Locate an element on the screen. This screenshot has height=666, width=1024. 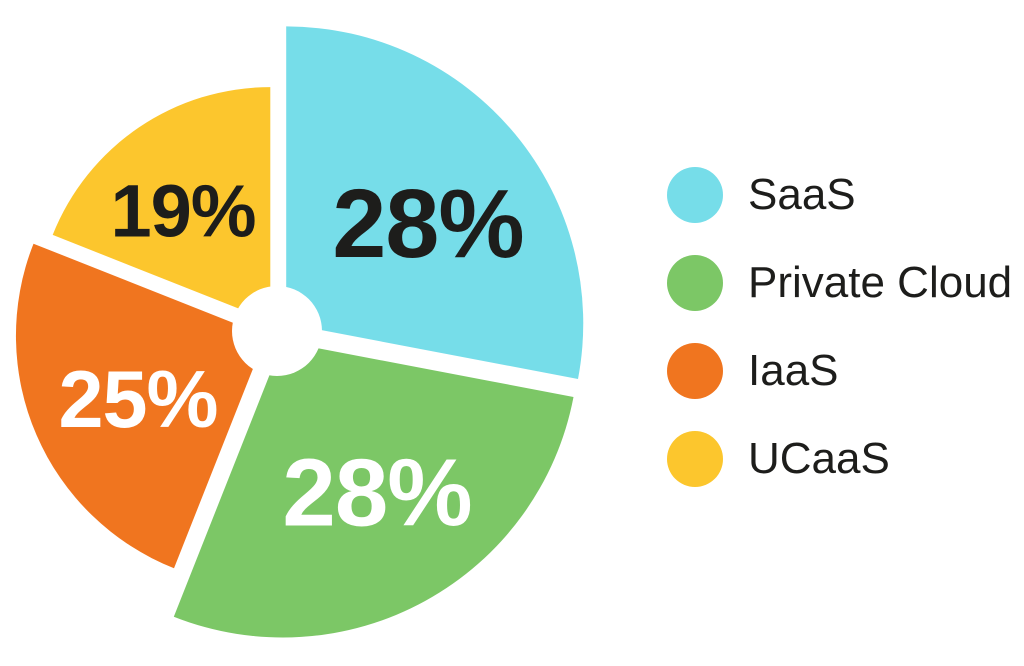
legend-color-dot-saas is located at coordinates (695, 195).